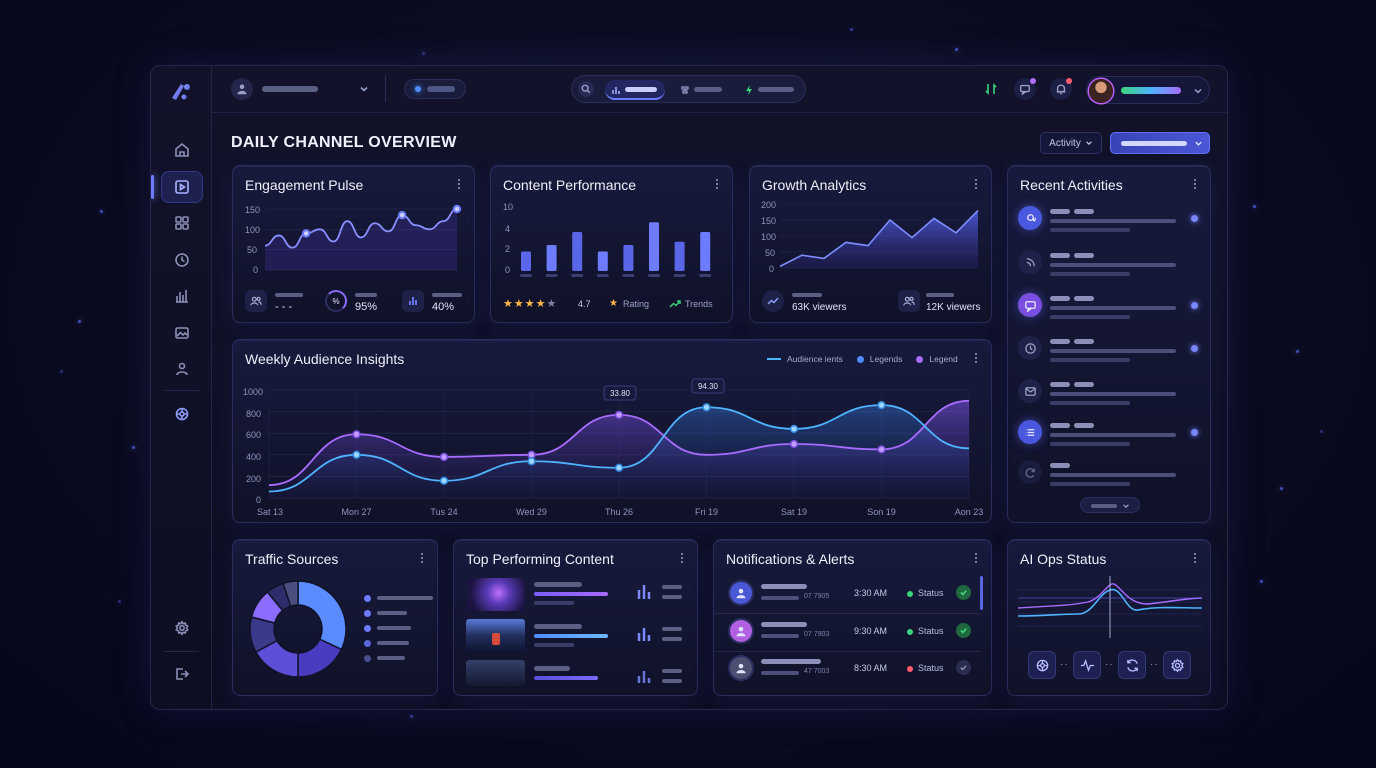 The width and height of the screenshot is (1376, 768). I want to click on y-tick: 2, so click(507, 249).